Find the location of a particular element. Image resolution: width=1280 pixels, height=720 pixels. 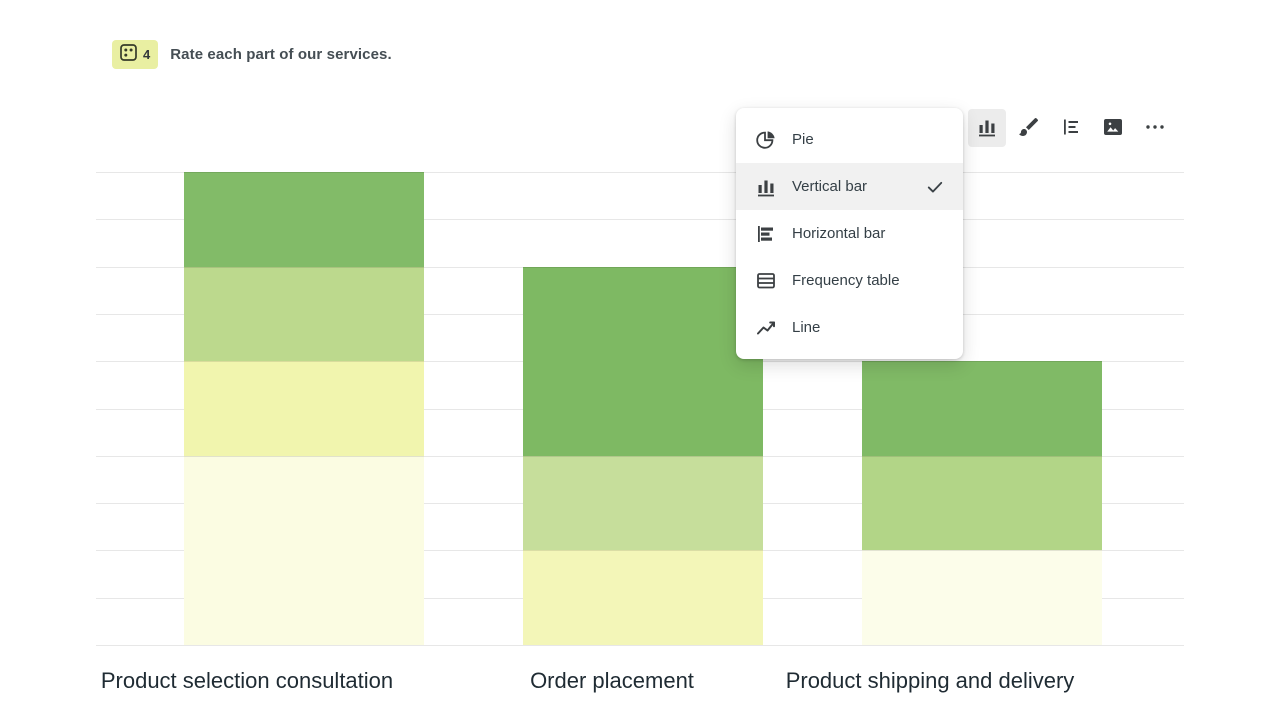

menu-item-vertical-bar: Vertical bar is located at coordinates (849, 186).